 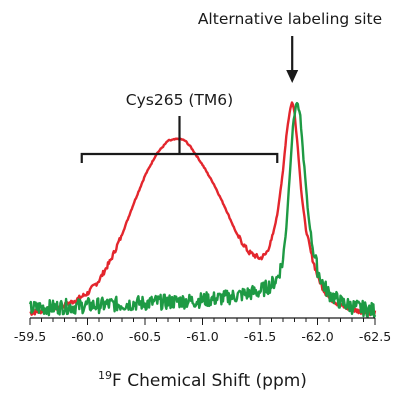 What do you see at coordinates (317, 336) in the screenshot?
I see `x-tick-label: -62.0` at bounding box center [317, 336].